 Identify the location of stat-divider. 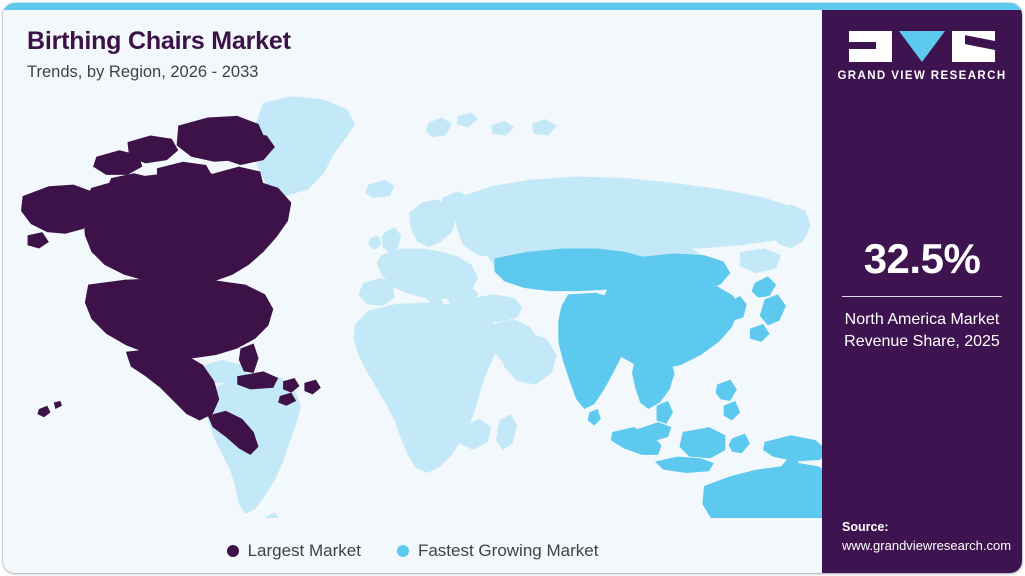
(922, 296).